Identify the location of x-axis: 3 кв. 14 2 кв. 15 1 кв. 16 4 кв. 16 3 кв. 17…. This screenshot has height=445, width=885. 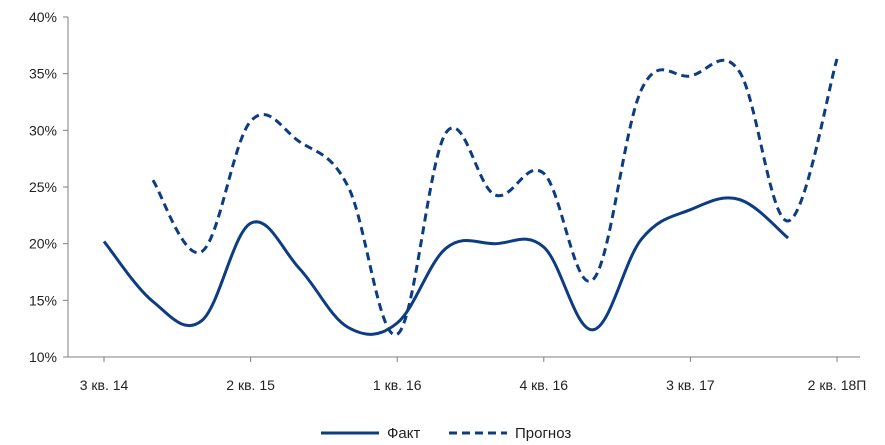
(467, 374).